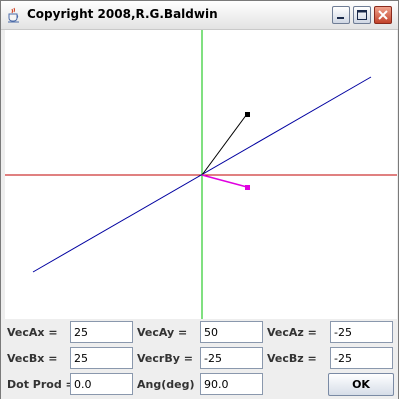 The width and height of the screenshot is (401, 401). Describe the element at coordinates (101, 384) in the screenshot. I see `dot-product-field` at that location.